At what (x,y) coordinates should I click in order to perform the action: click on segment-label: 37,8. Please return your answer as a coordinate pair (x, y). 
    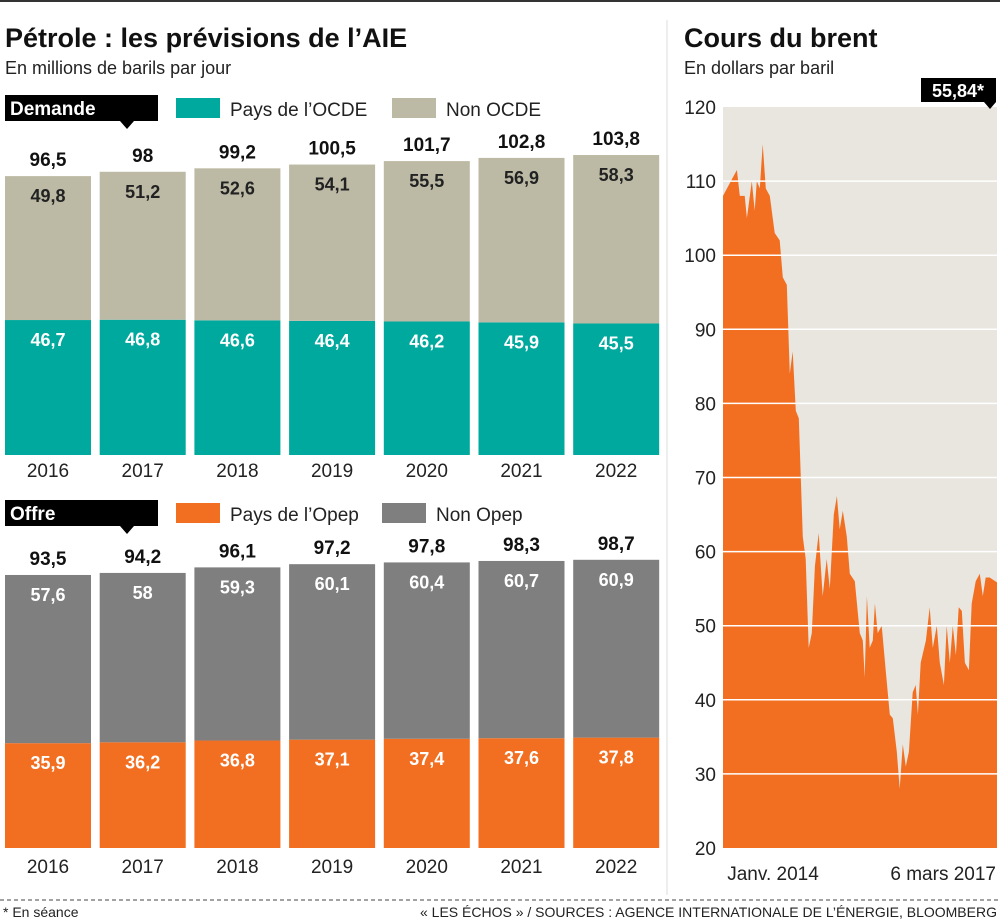
    Looking at the image, I should click on (616, 758).